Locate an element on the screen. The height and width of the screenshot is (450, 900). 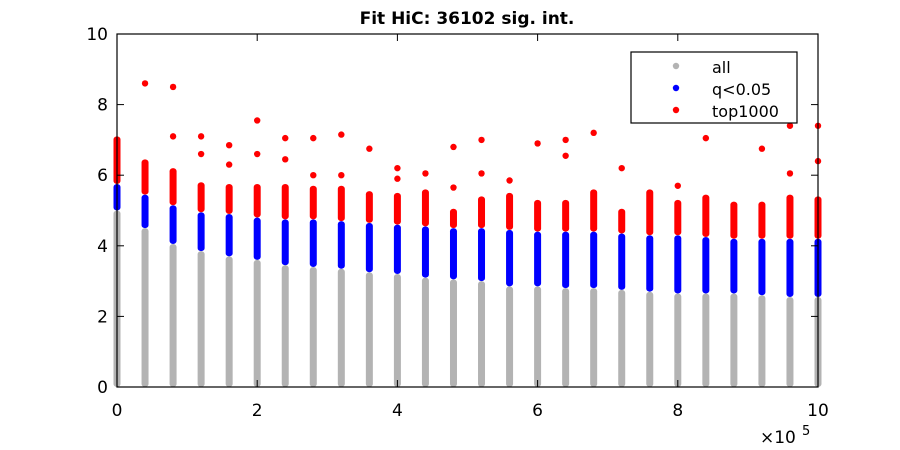
x-exponent-base: ×10 is located at coordinates (778, 438).